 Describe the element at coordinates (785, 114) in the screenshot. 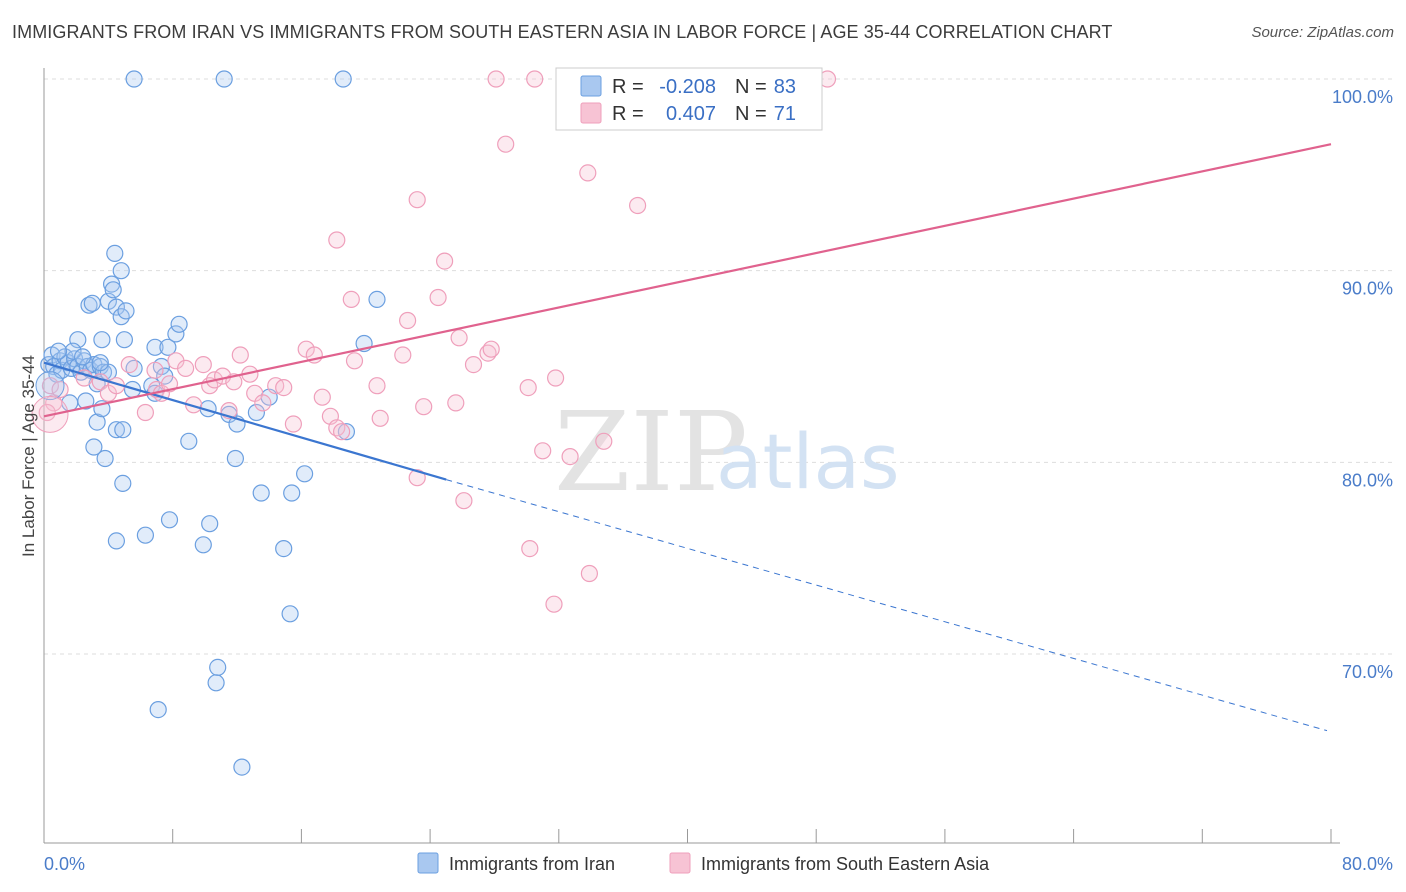

I see `legend-n-value-sea: 71` at that location.